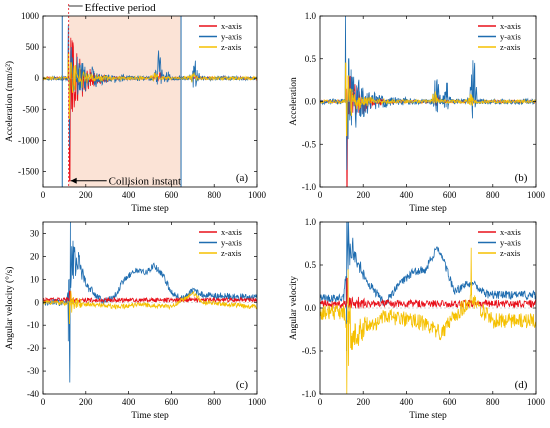 The image size is (550, 428). I want to click on y-tick-label: -20, so click(33, 348).